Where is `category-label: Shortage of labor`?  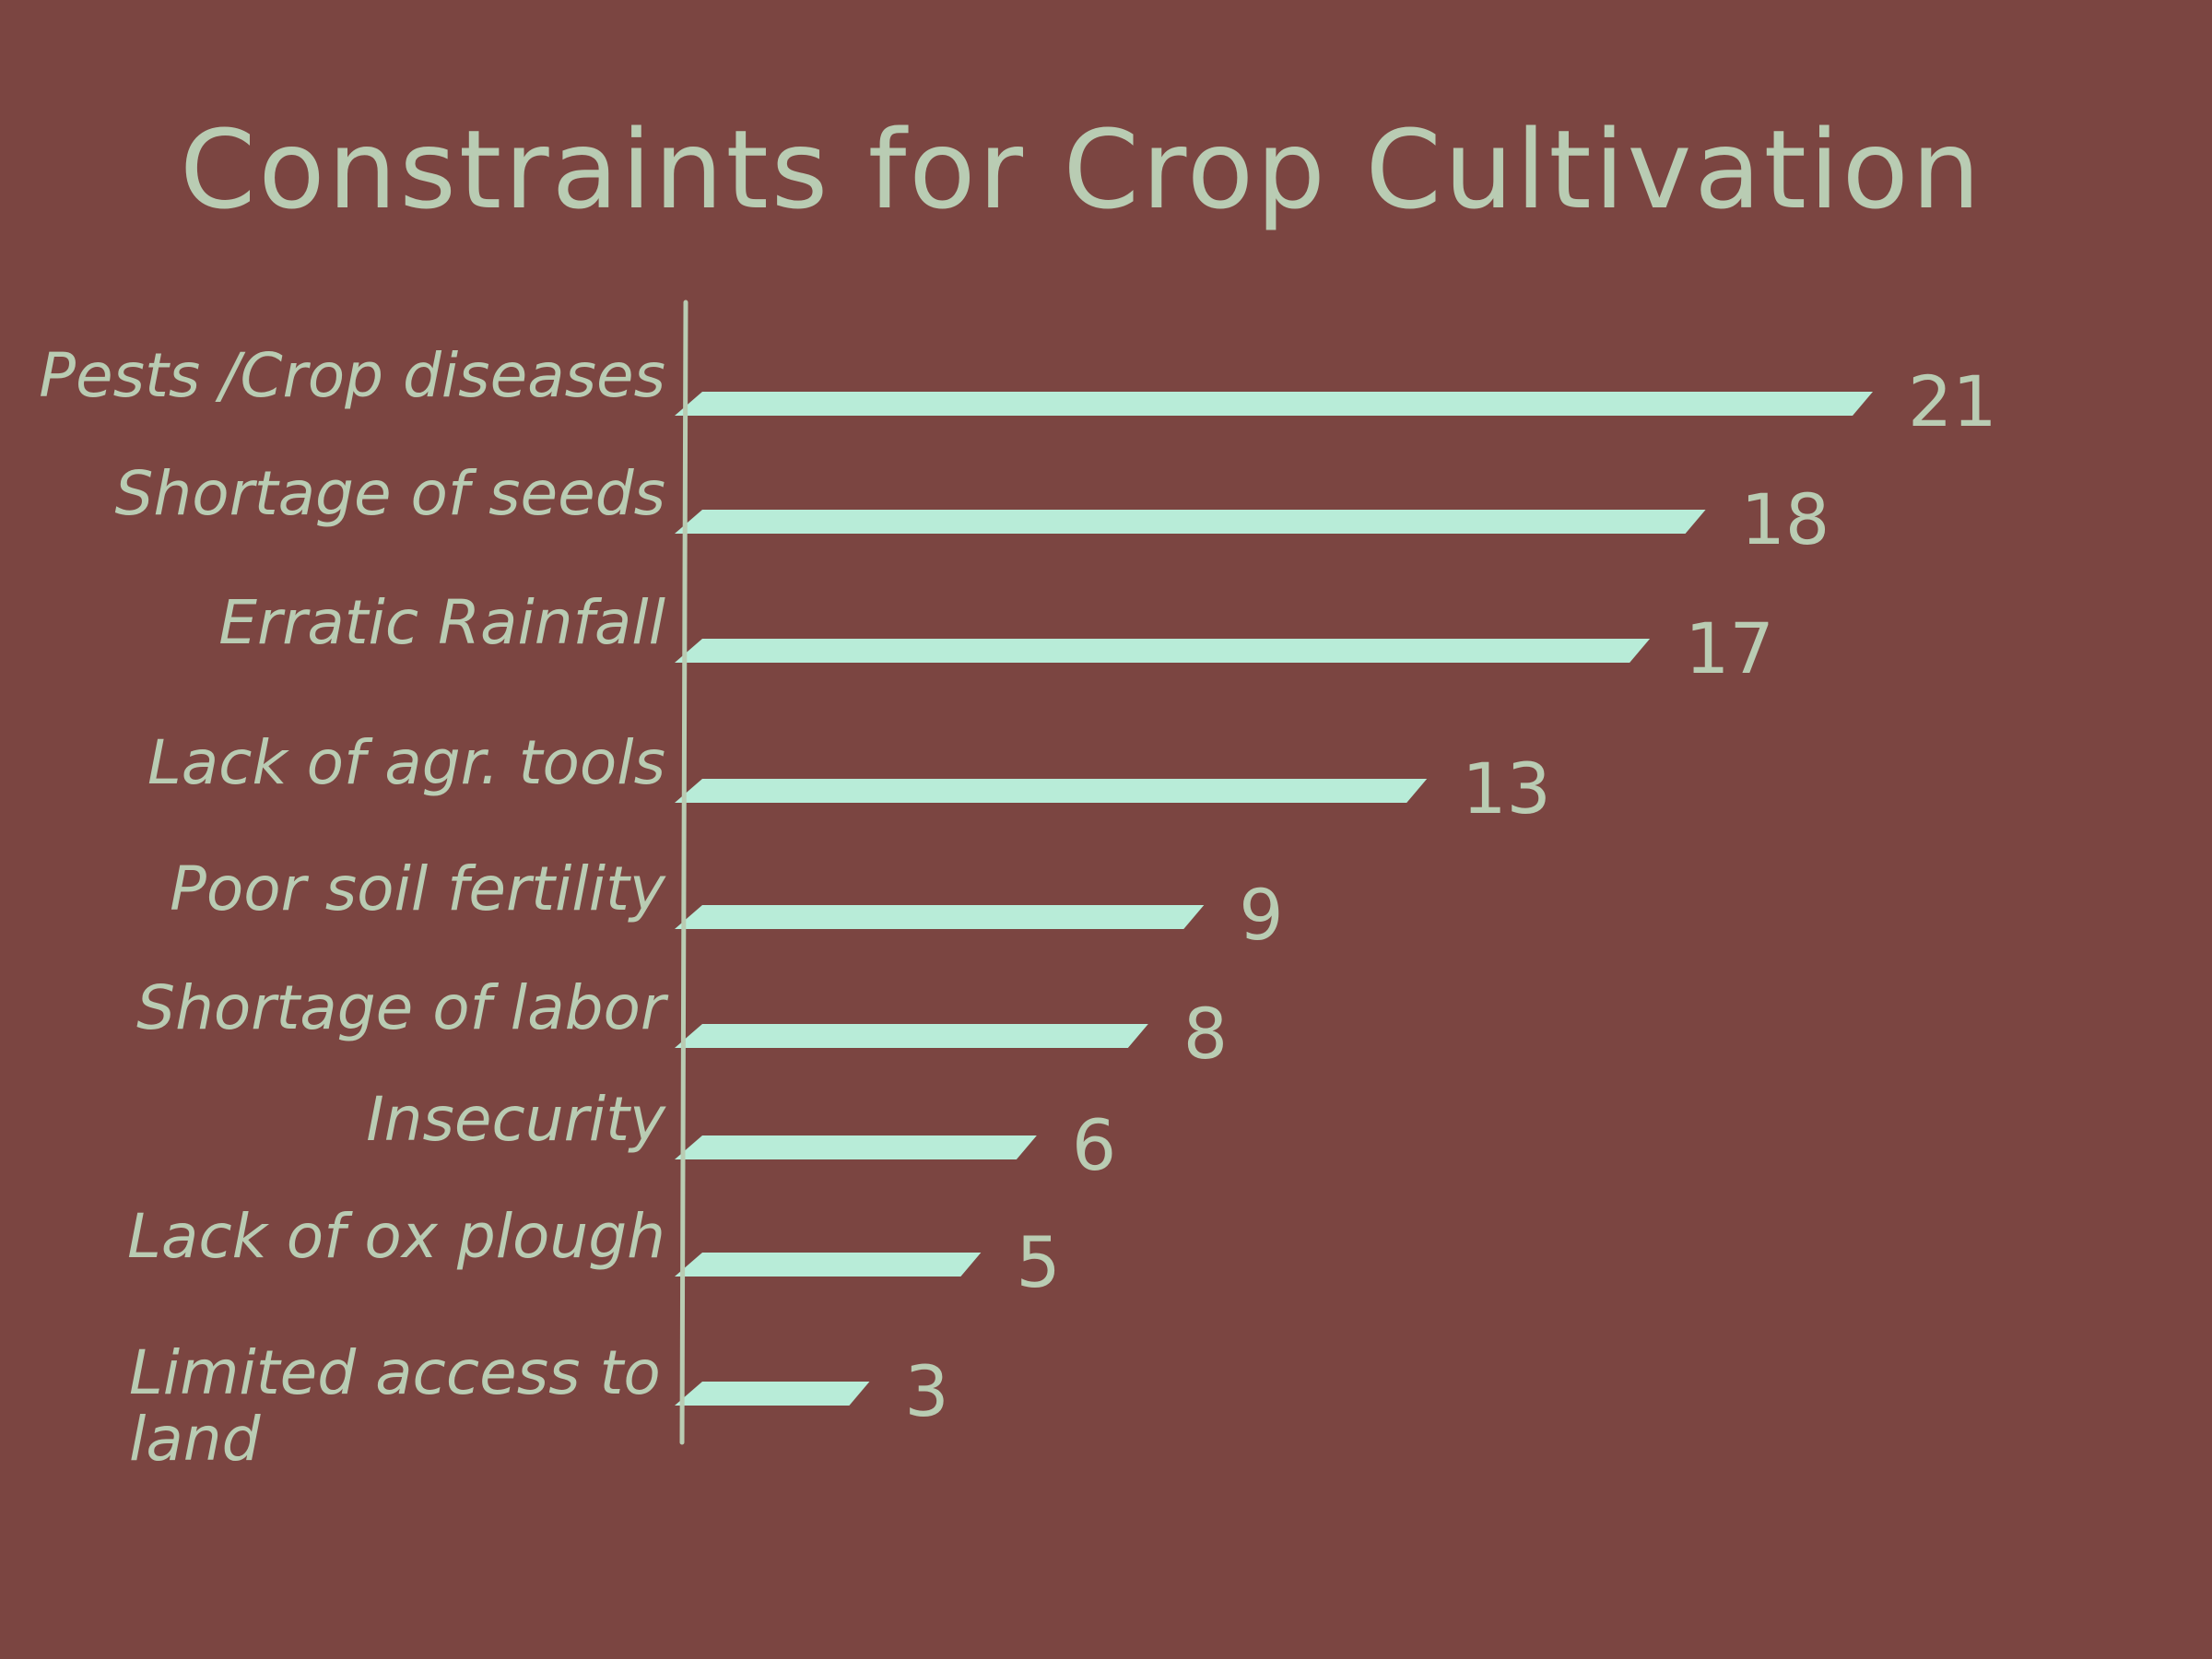
category-label: Shortage of labor is located at coordinates (402, 1007).